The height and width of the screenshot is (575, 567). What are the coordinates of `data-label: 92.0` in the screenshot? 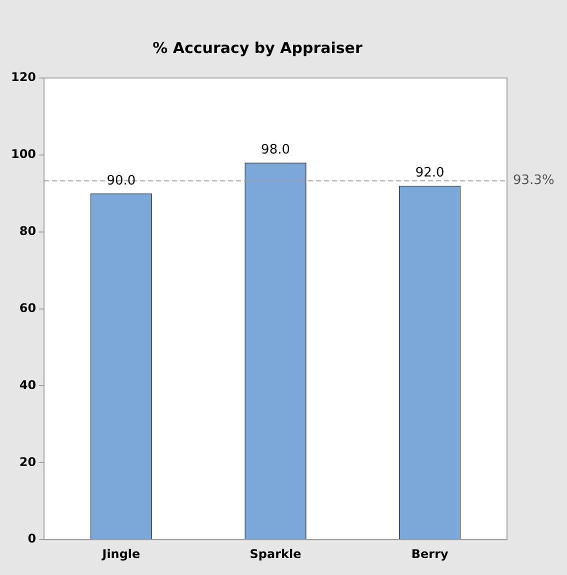 It's located at (429, 173).